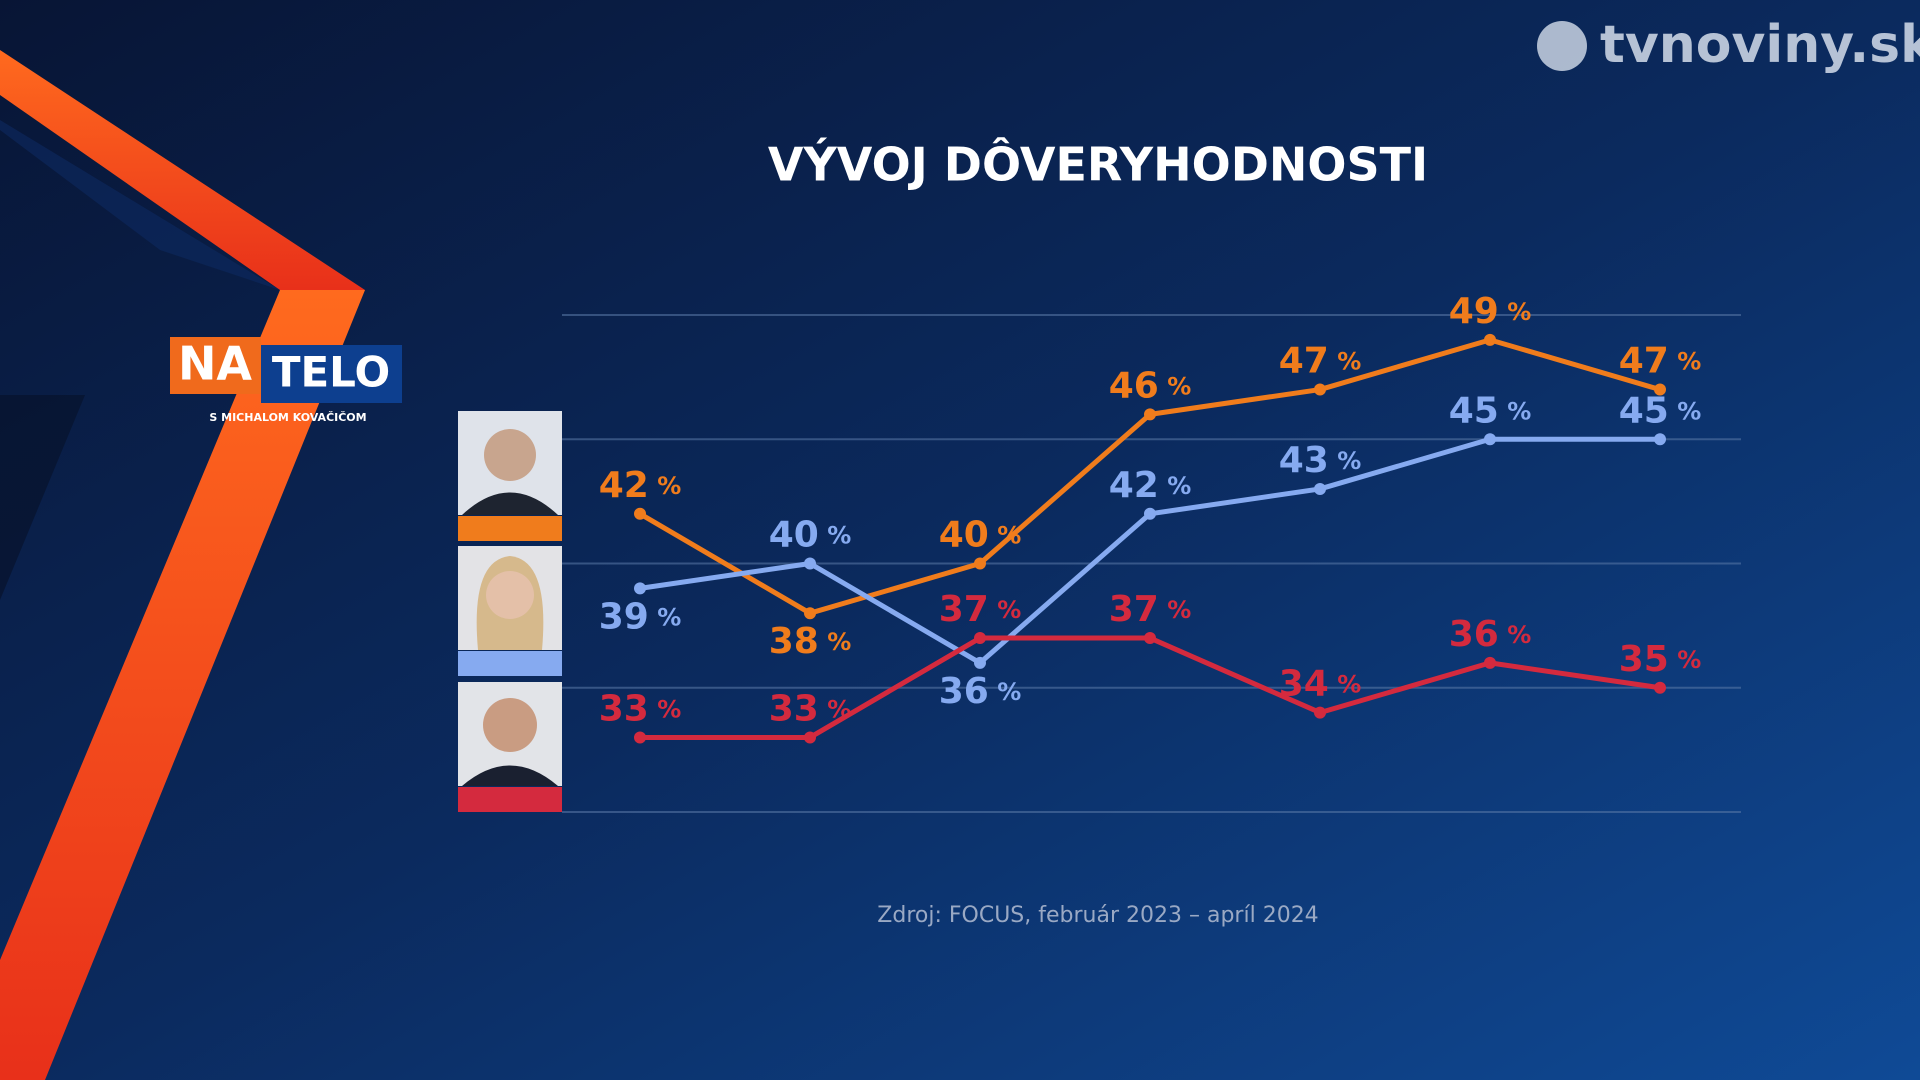 The image size is (1920, 1080). What do you see at coordinates (1320, 684) in the screenshot?
I see `data-label: 34 %` at bounding box center [1320, 684].